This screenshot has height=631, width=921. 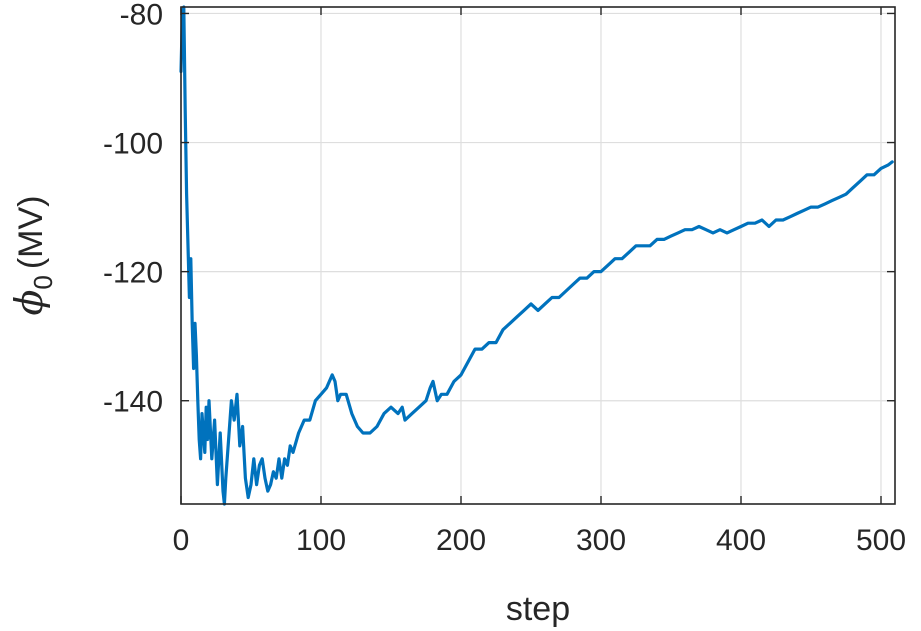 I want to click on x-tick-label: 300, so click(x=601, y=540).